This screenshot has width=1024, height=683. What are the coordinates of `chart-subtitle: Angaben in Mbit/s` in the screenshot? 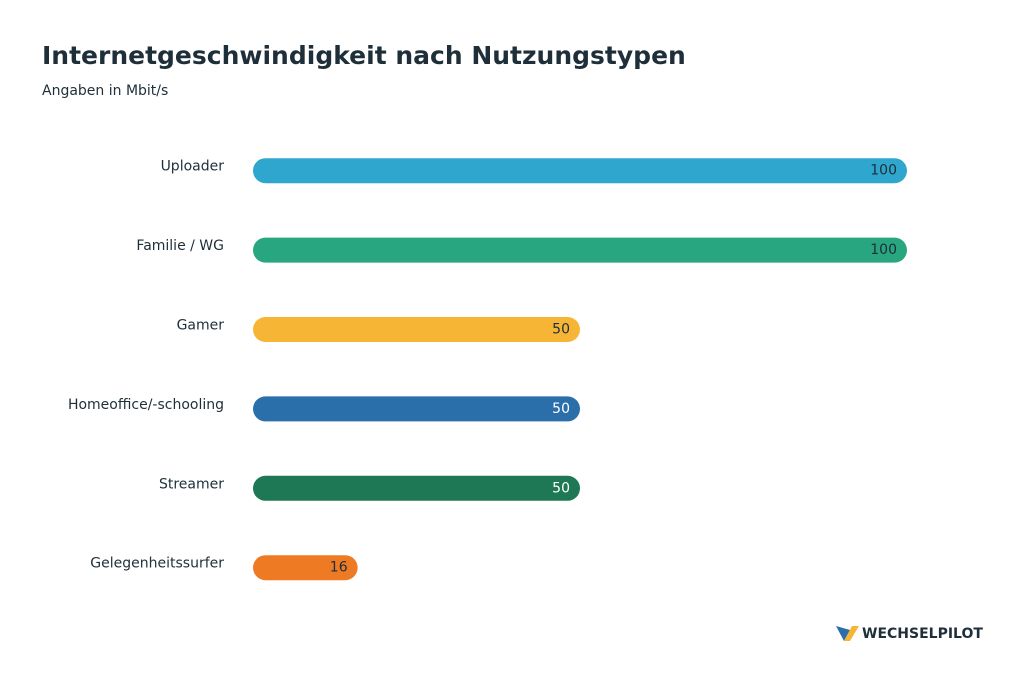 It's located at (105, 91).